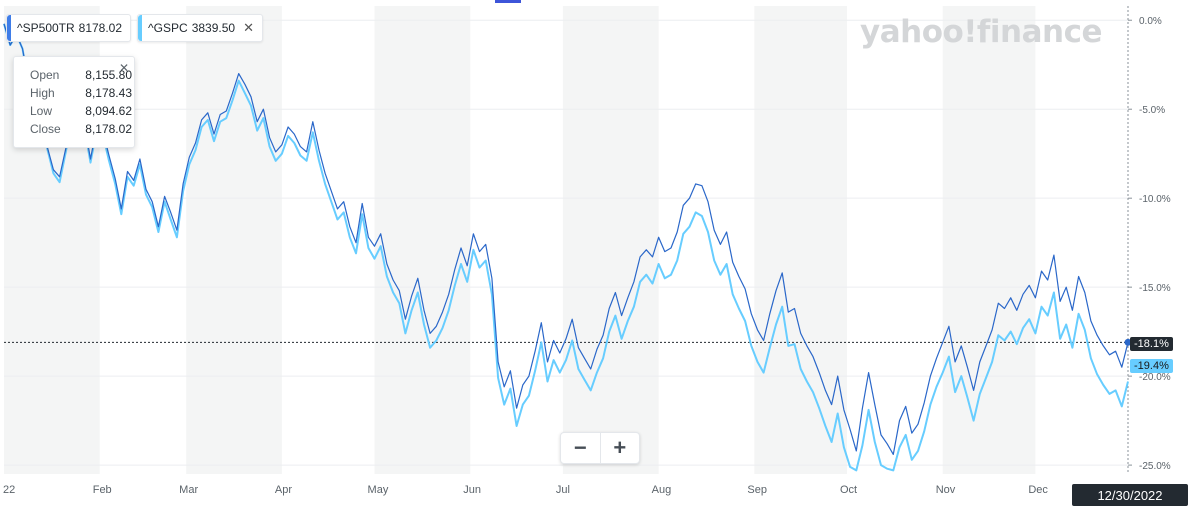  What do you see at coordinates (188, 490) in the screenshot?
I see `x-tick-label: Mar` at bounding box center [188, 490].